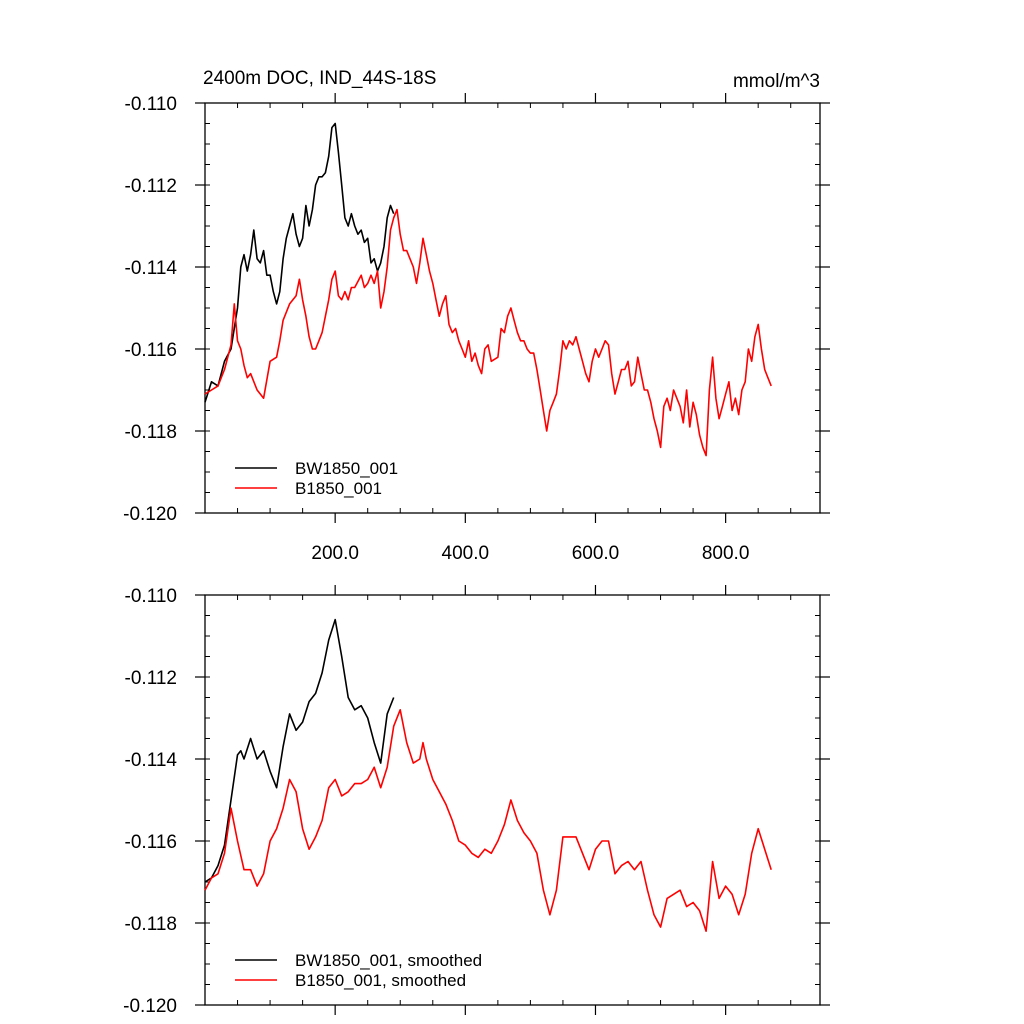  I want to click on x-tick-label: 200.0, so click(335, 553).